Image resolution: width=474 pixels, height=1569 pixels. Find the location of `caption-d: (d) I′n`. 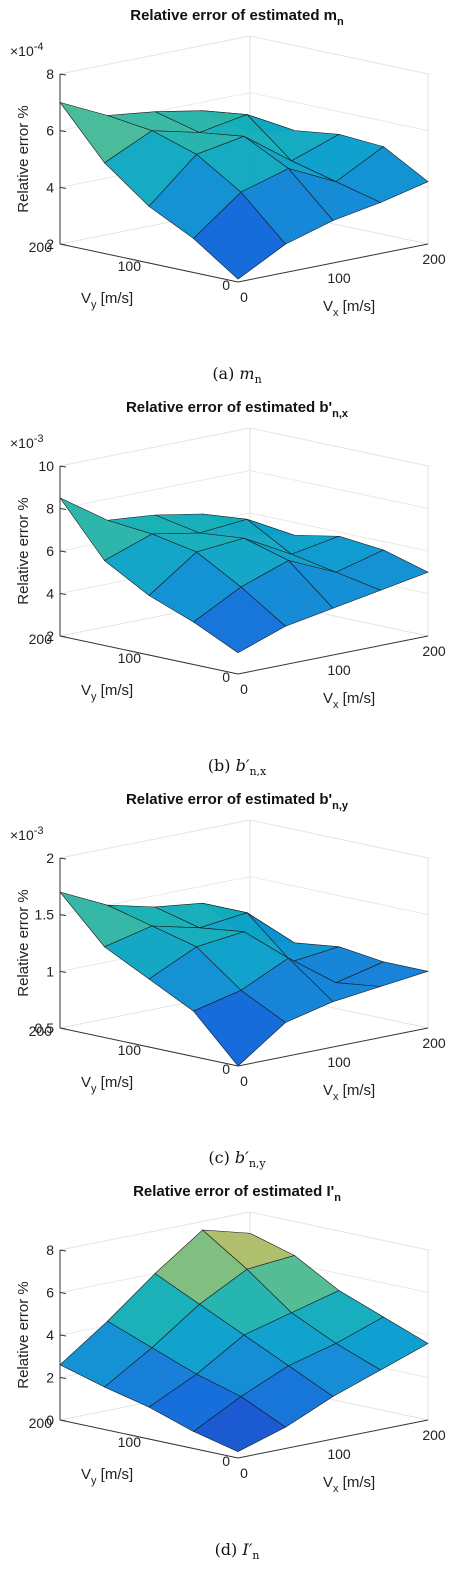

caption-d: (d) I′n is located at coordinates (237, 1551).